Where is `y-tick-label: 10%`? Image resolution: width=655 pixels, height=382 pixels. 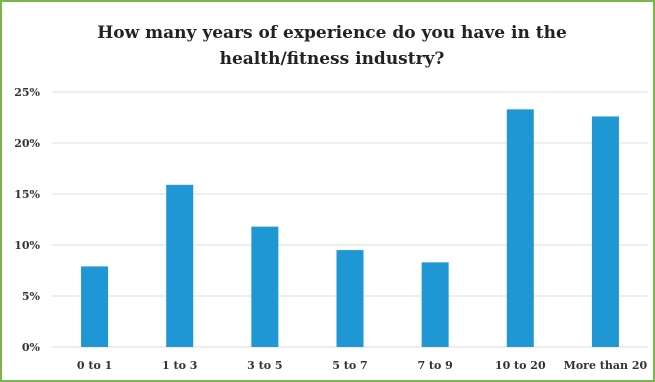
y-tick-label: 10% is located at coordinates (27, 245).